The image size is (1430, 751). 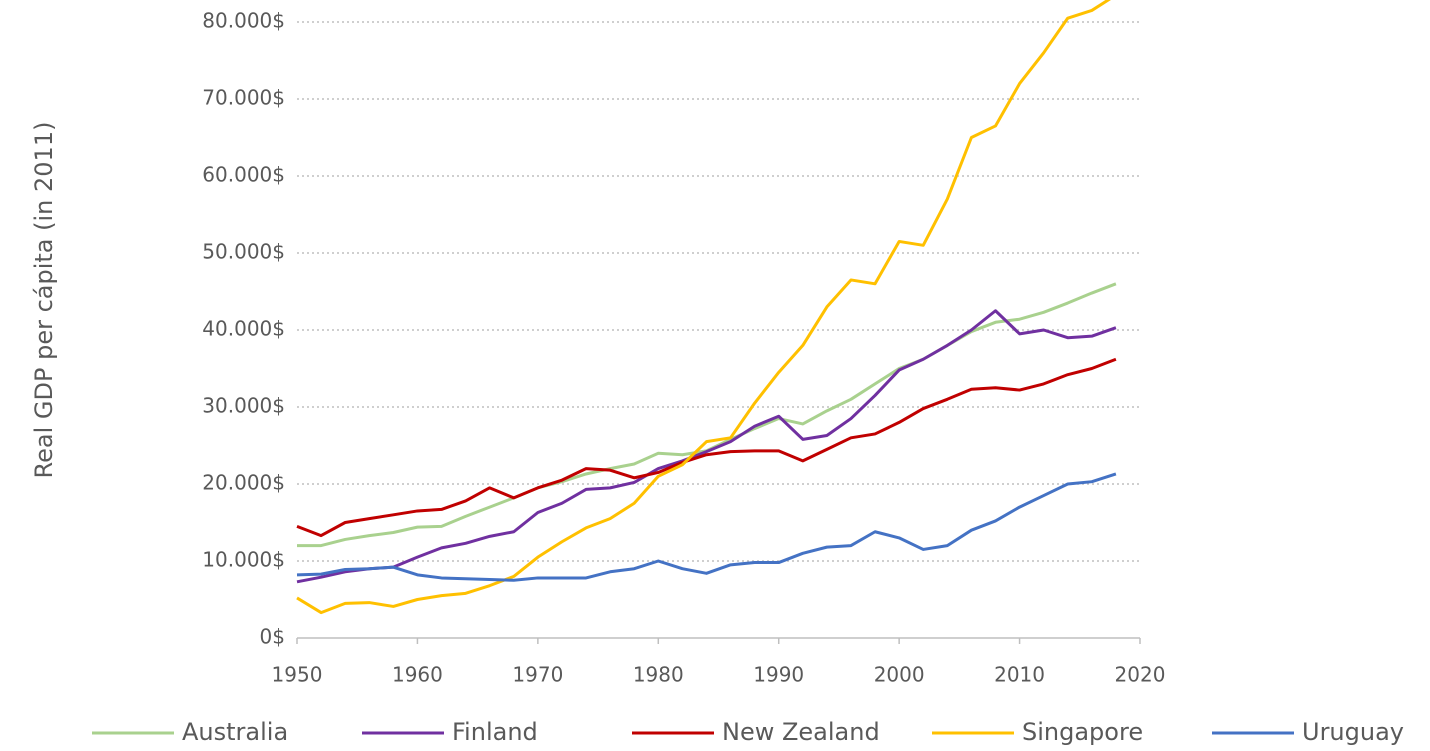 I want to click on y-tick-label: 40.000$, so click(x=243, y=329).